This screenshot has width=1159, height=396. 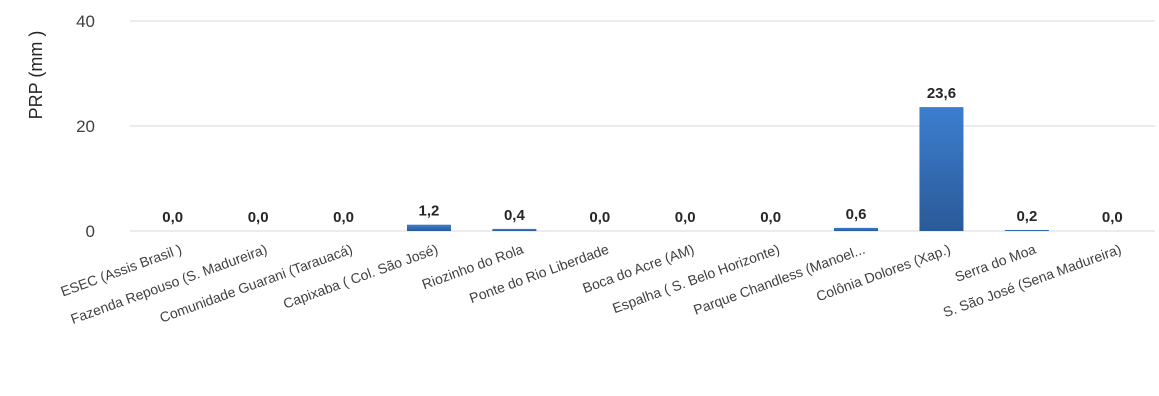 What do you see at coordinates (36, 75) in the screenshot?
I see `y-axis-title: PRP (mm )` at bounding box center [36, 75].